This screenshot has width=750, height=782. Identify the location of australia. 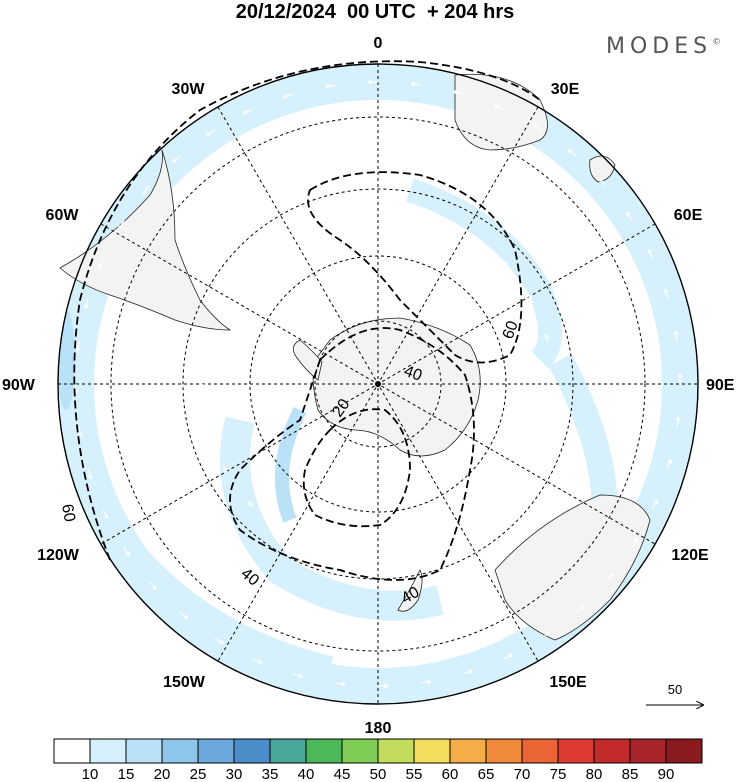
(572, 567).